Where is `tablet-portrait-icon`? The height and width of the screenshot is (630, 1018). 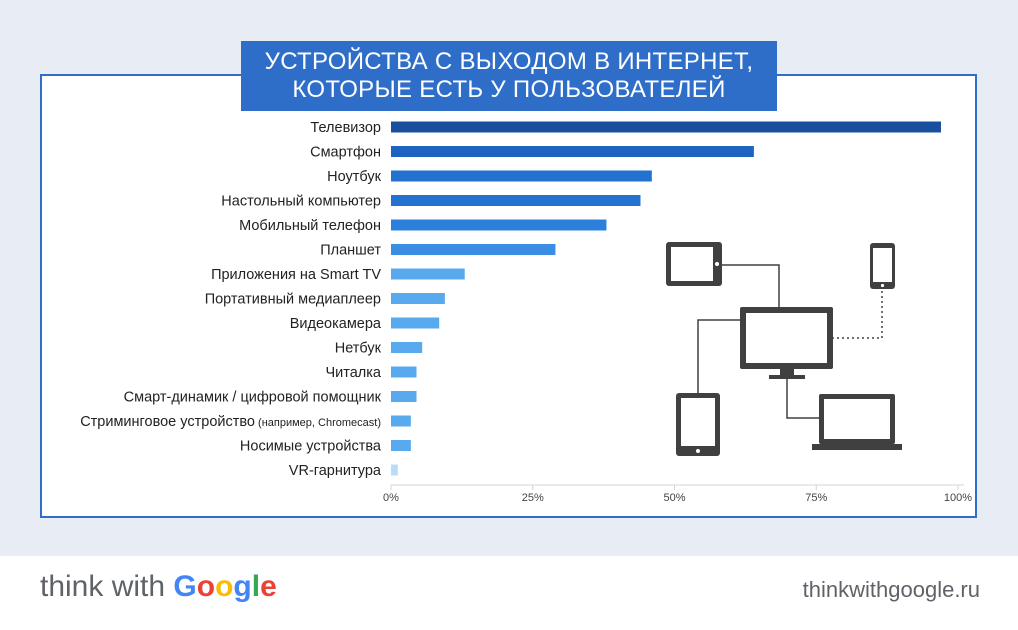
tablet-portrait-icon is located at coordinates (698, 424).